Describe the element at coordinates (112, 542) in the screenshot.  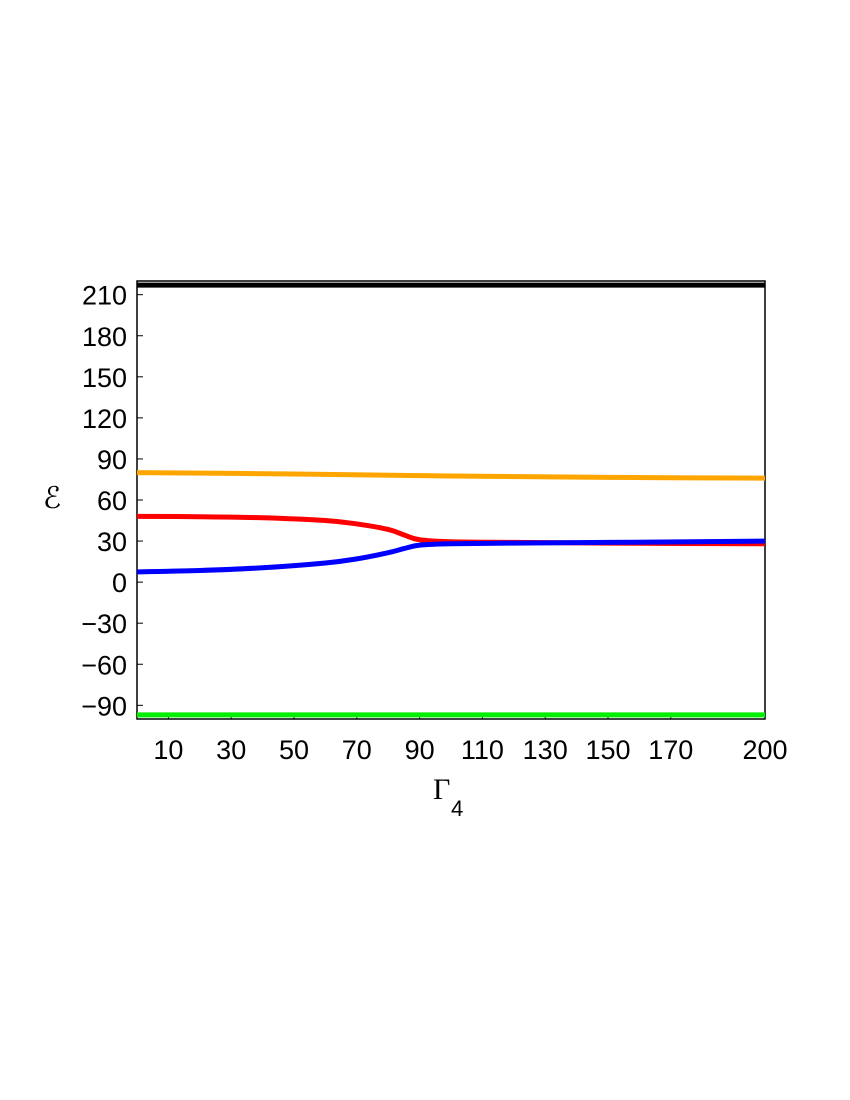
I see `y-tick-label: 30` at that location.